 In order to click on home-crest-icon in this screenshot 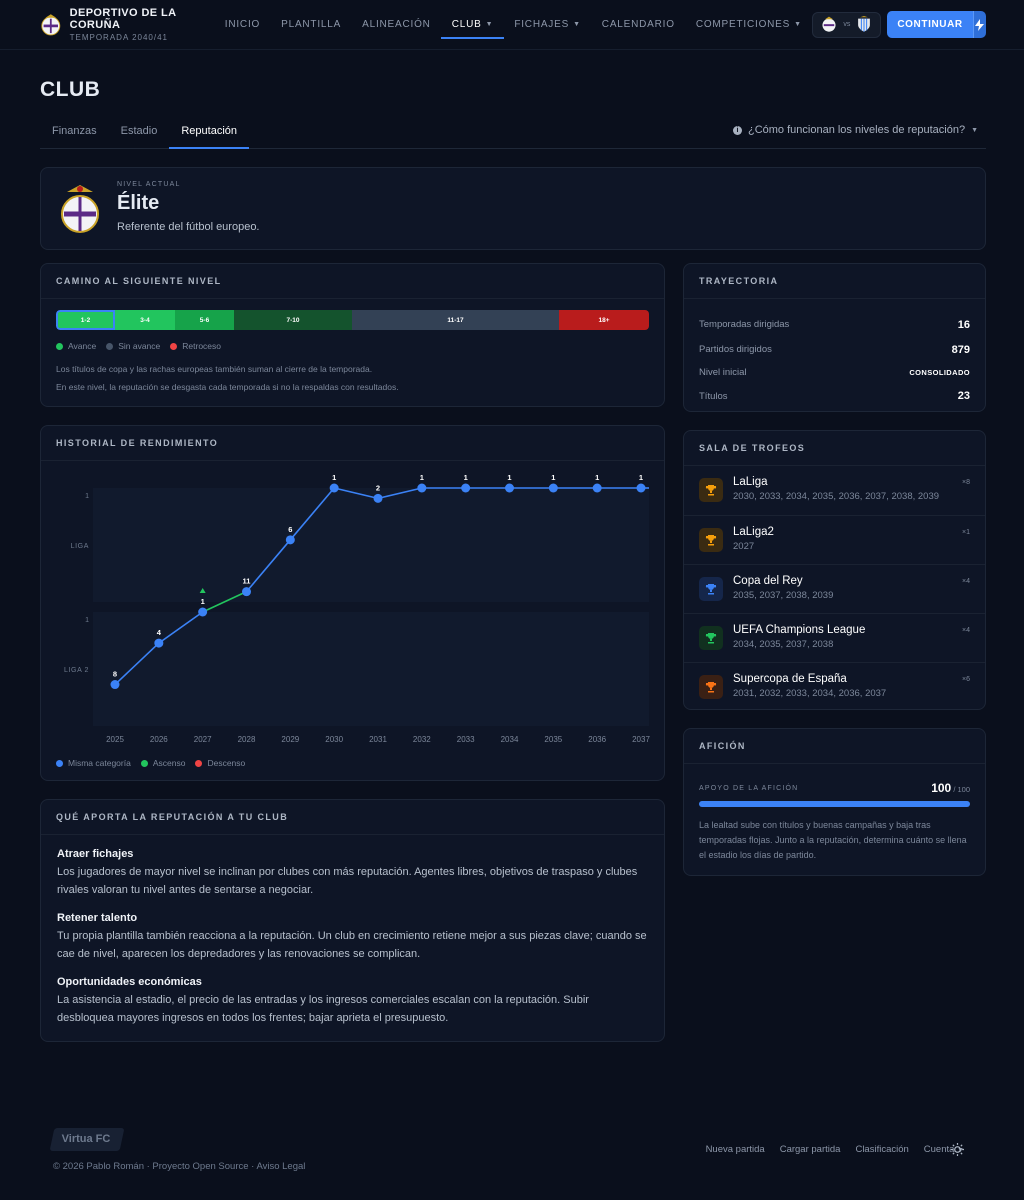, I will do `click(829, 24)`.